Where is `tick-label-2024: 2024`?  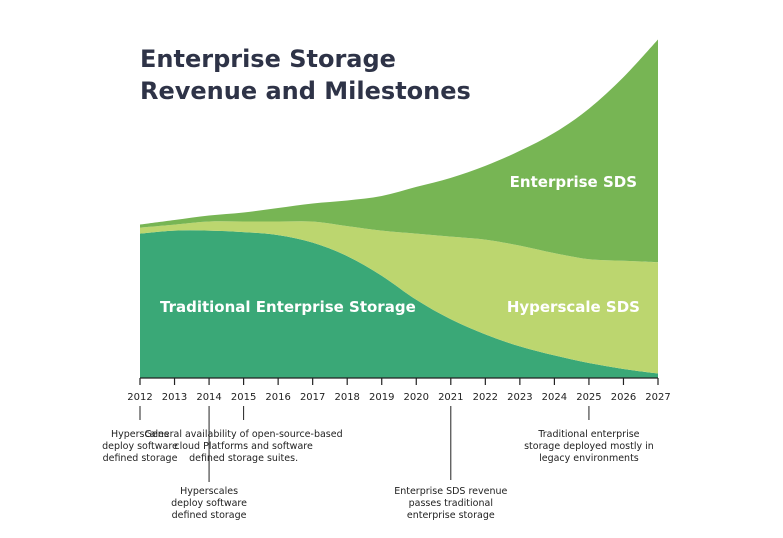
tick-label-2024: 2024 is located at coordinates (554, 397).